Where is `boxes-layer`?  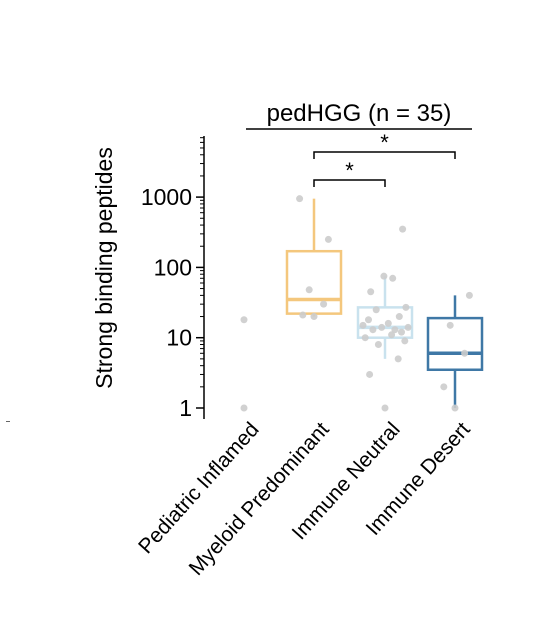
boxes-layer is located at coordinates (384, 303).